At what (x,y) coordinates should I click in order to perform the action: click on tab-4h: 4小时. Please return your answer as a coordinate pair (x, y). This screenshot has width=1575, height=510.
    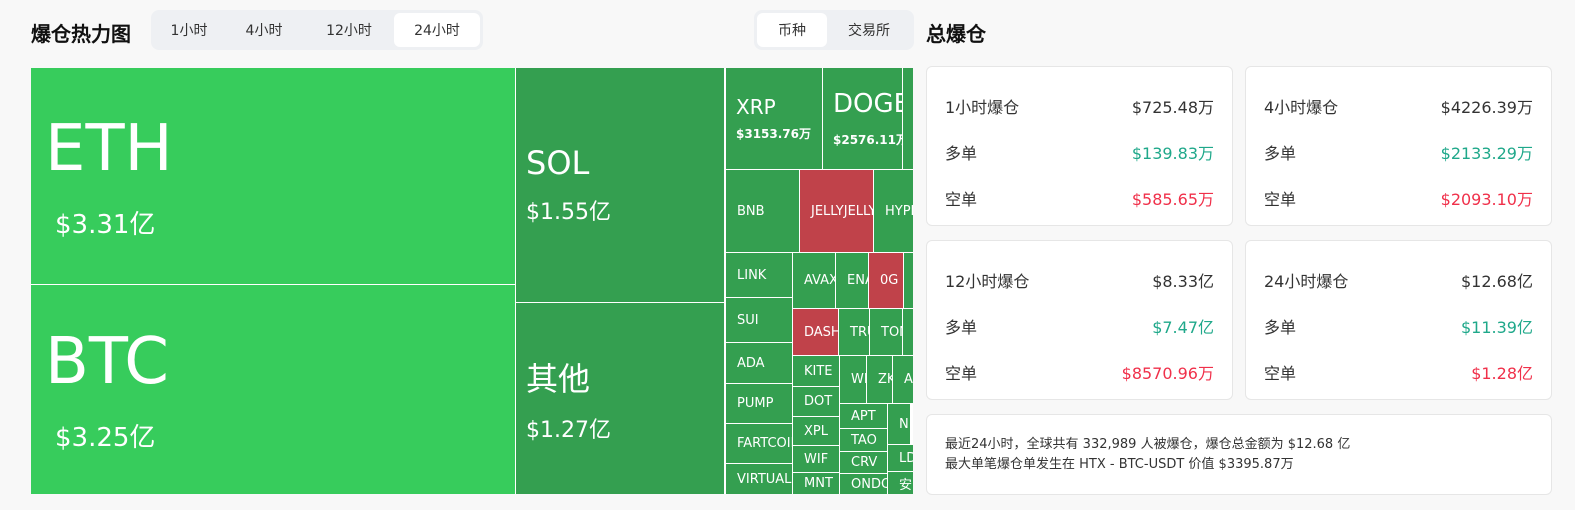
    Looking at the image, I should click on (264, 31).